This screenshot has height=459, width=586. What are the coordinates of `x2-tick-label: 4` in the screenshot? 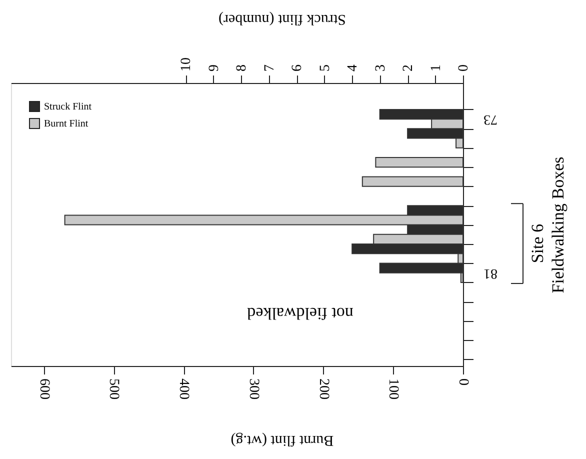 It's located at (353, 68).